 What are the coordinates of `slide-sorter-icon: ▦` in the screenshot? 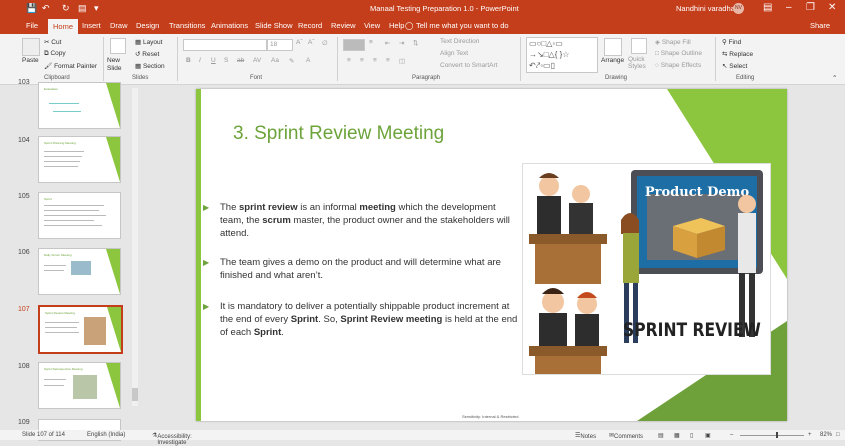 It's located at (677, 436).